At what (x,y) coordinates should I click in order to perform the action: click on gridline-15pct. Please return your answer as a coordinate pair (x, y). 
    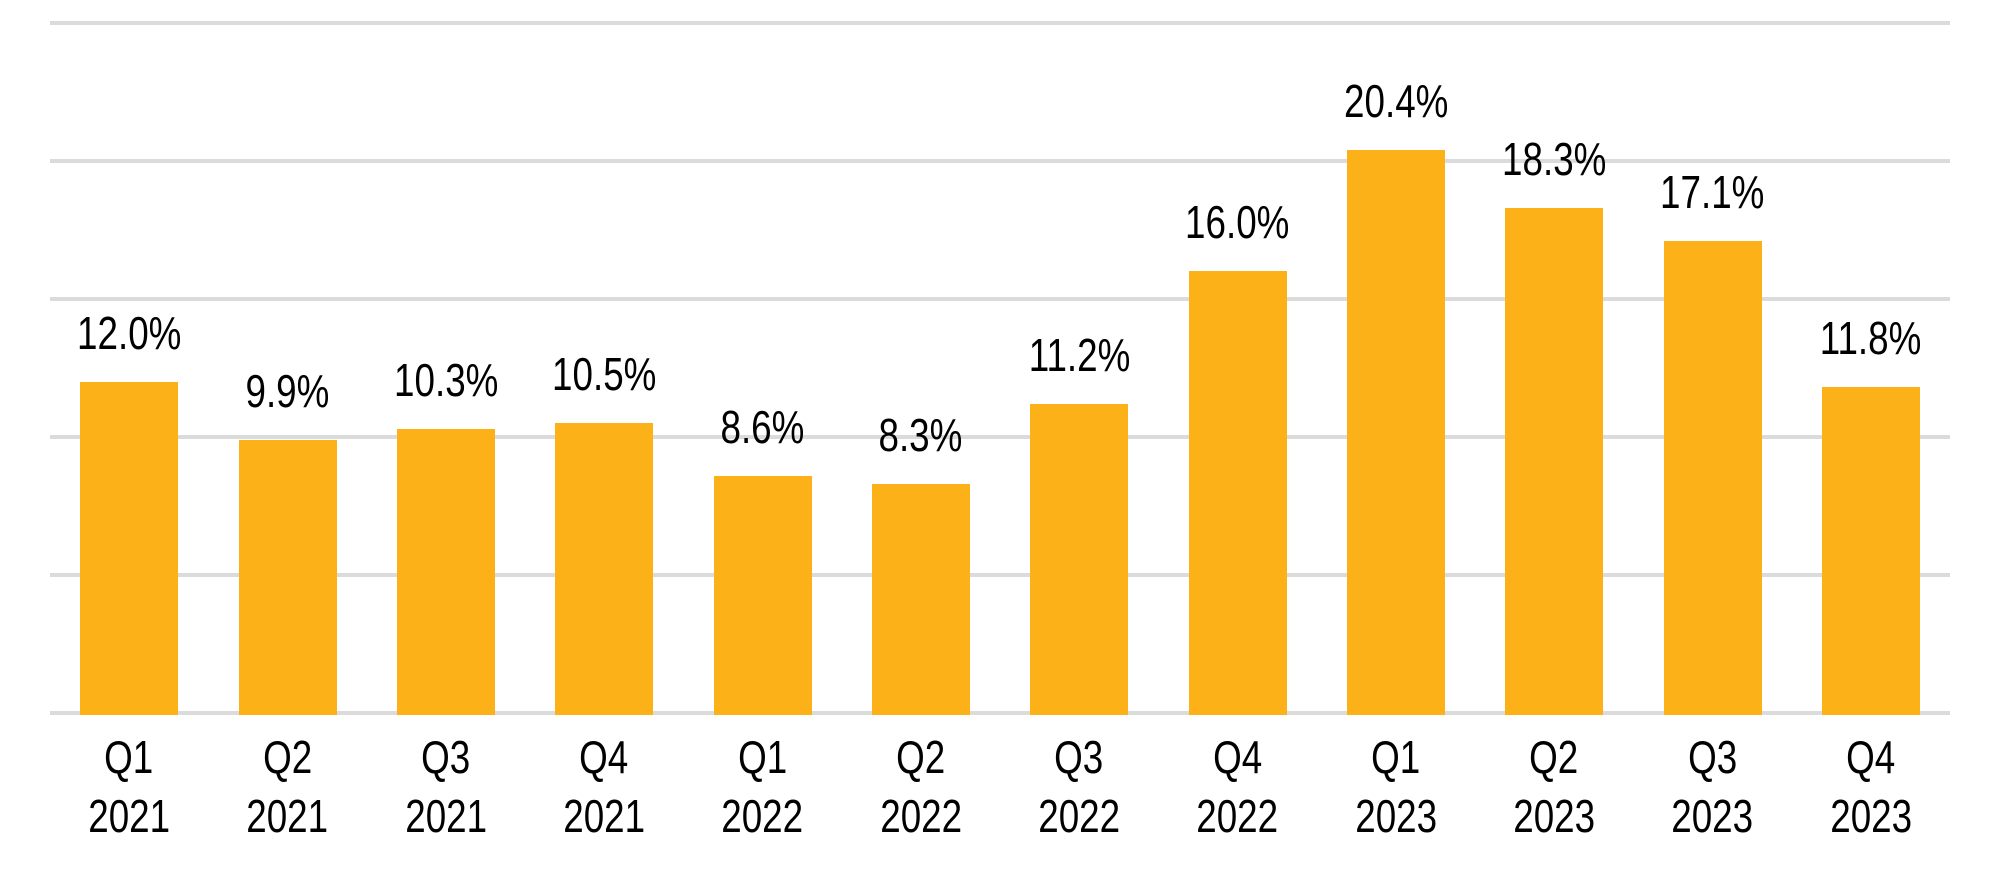
    Looking at the image, I should click on (1000, 299).